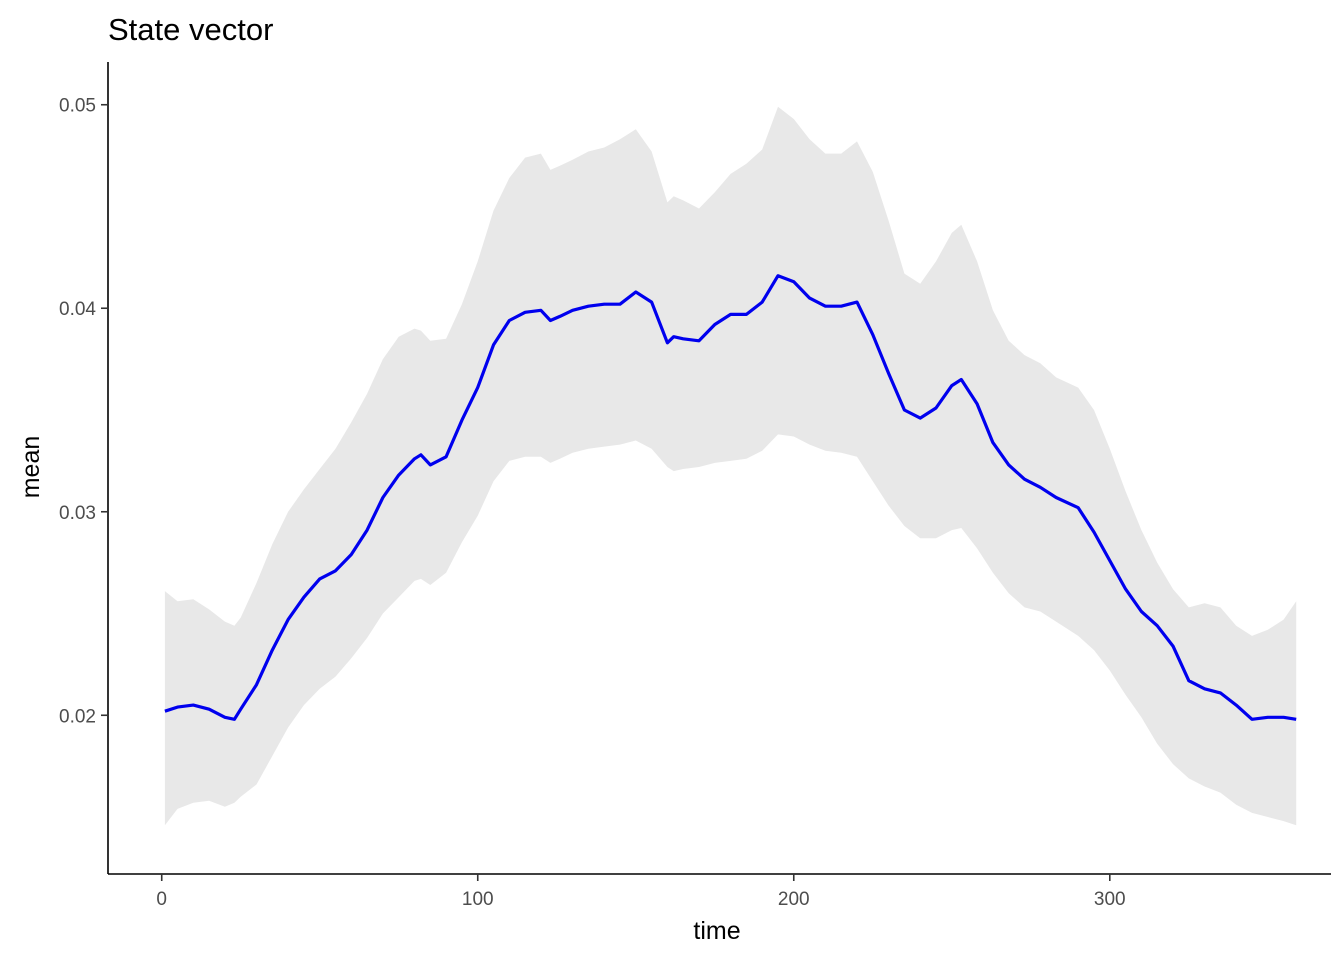  Describe the element at coordinates (190, 29) in the screenshot. I see `chart-title: State vector` at that location.